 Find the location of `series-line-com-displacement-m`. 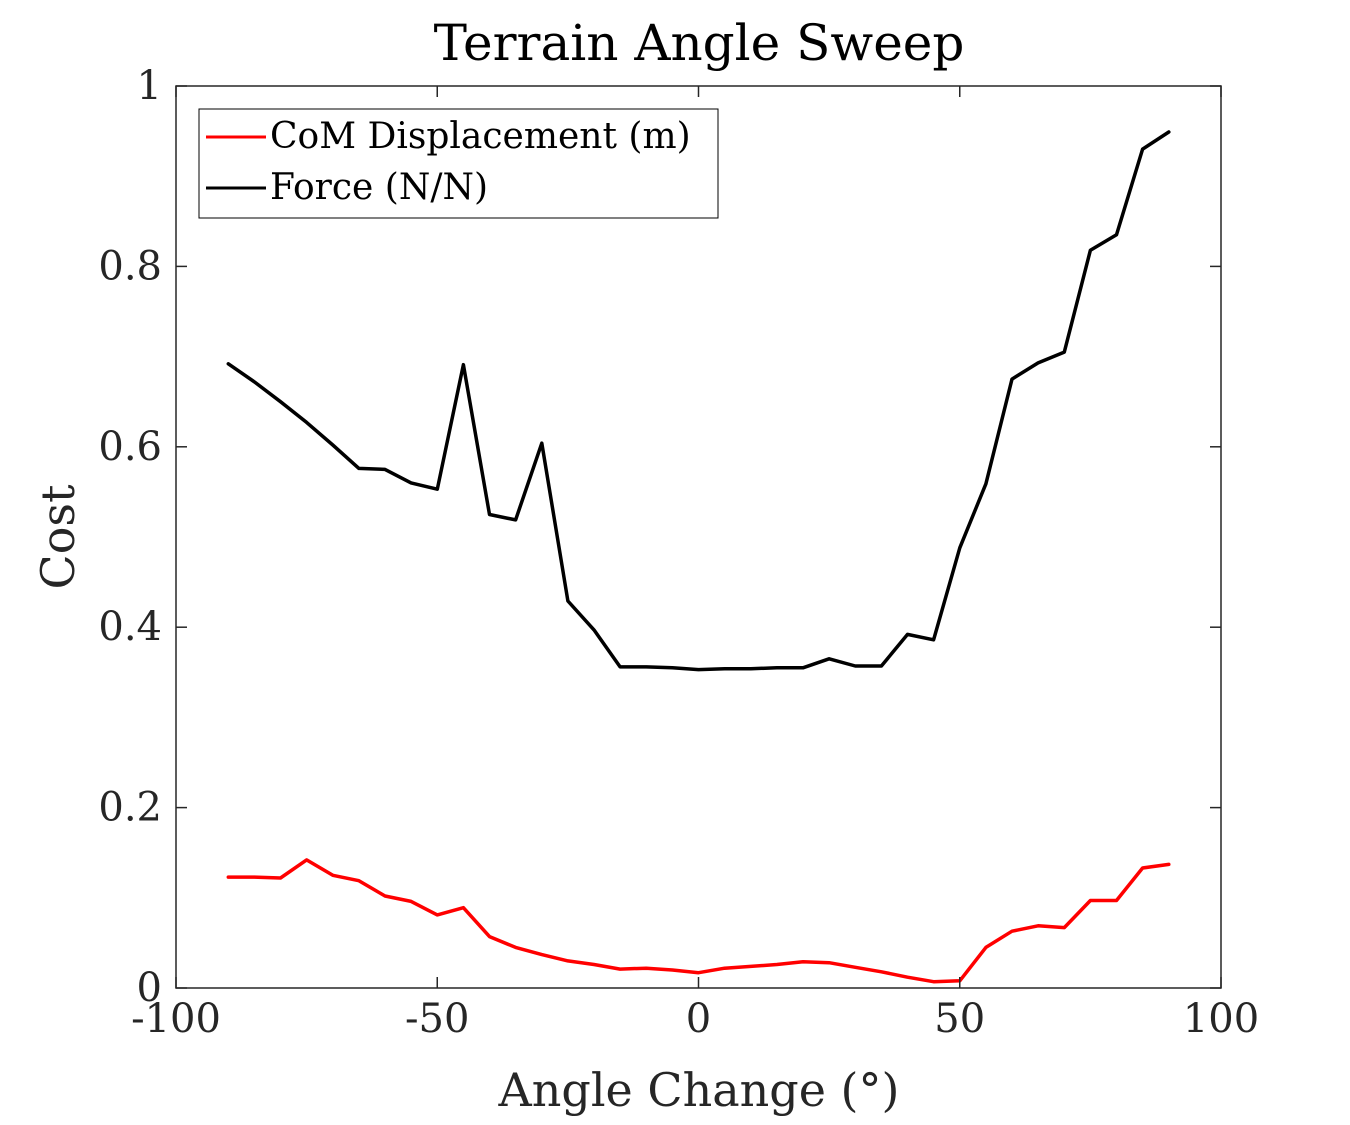

series-line-com-displacement-m is located at coordinates (698, 921).